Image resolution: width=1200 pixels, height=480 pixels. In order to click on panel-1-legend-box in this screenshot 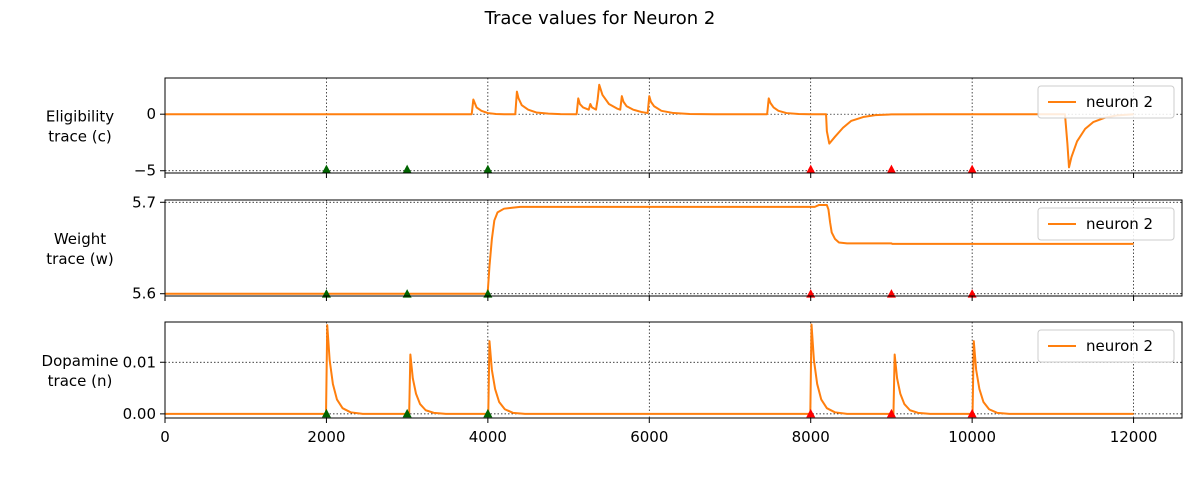, I will do `click(1106, 102)`.